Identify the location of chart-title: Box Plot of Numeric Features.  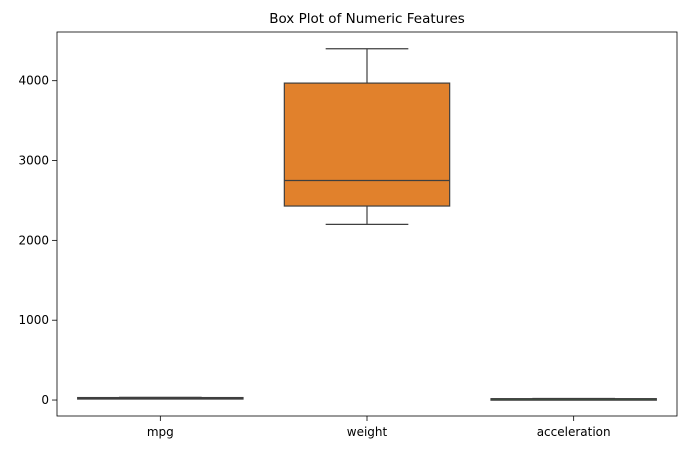
(367, 19).